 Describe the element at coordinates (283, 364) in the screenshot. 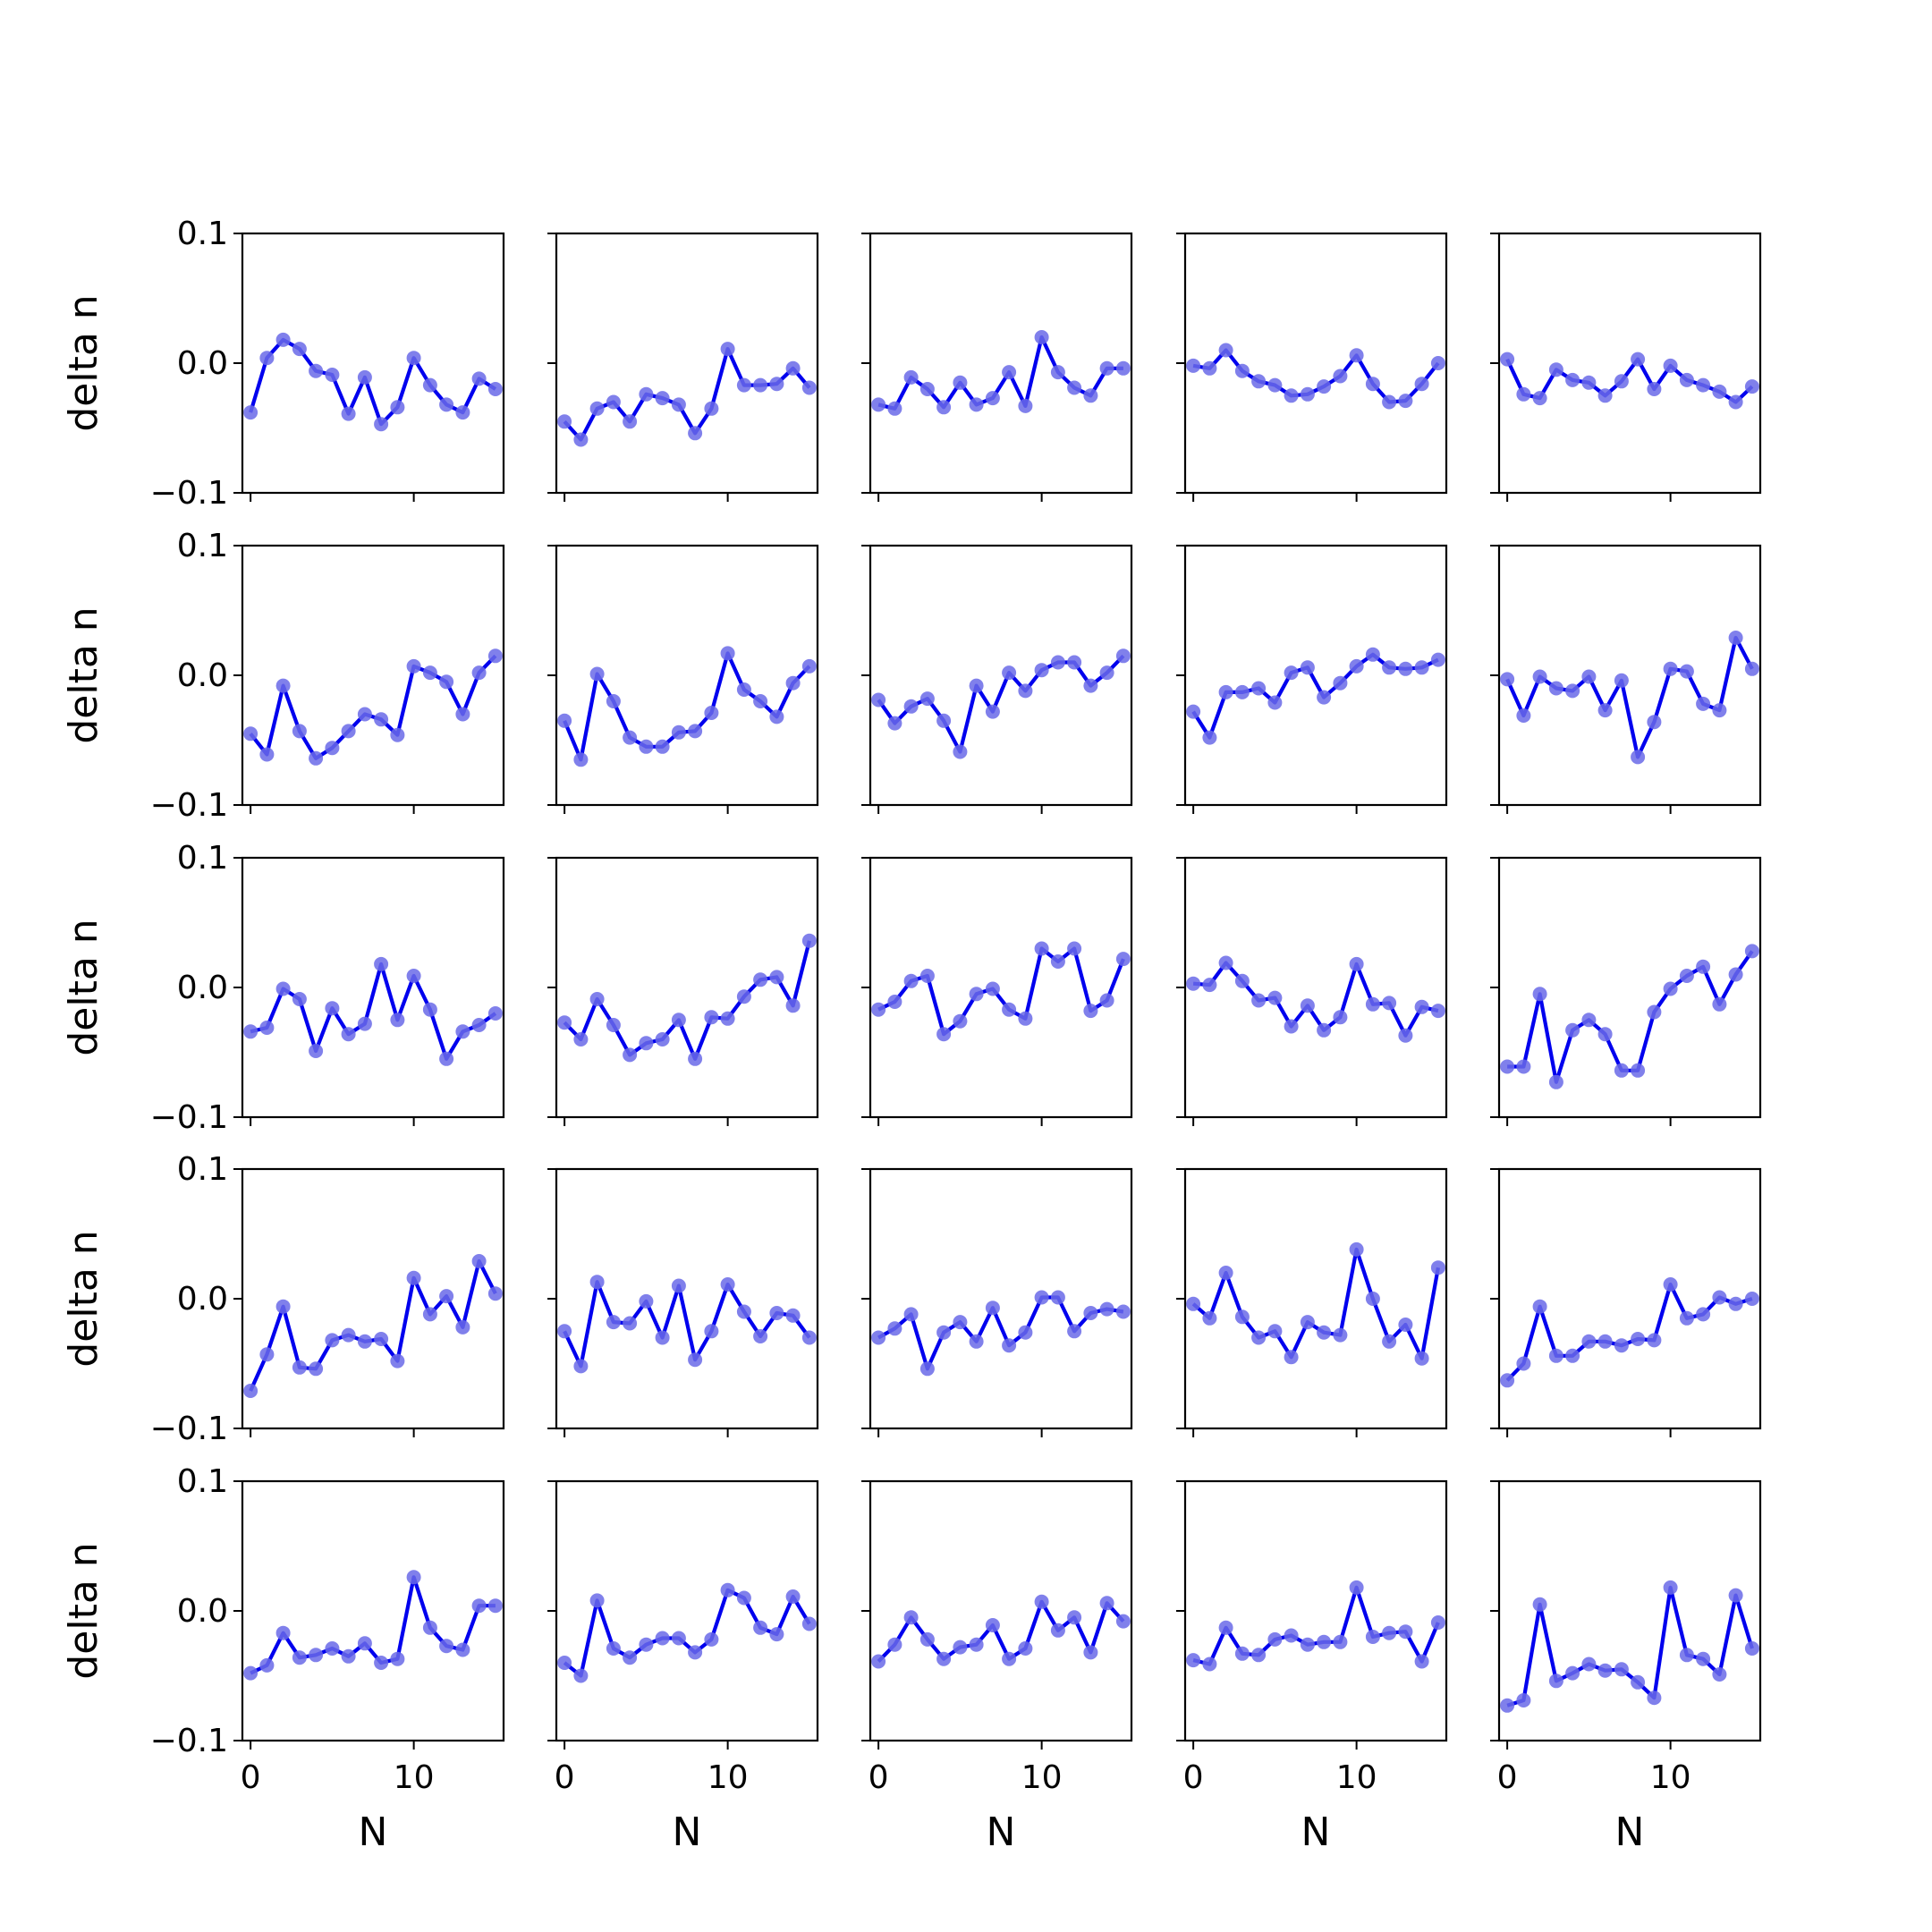

I see `subplot-r1-c1: −0.1 0.0 0.1 delta n` at that location.